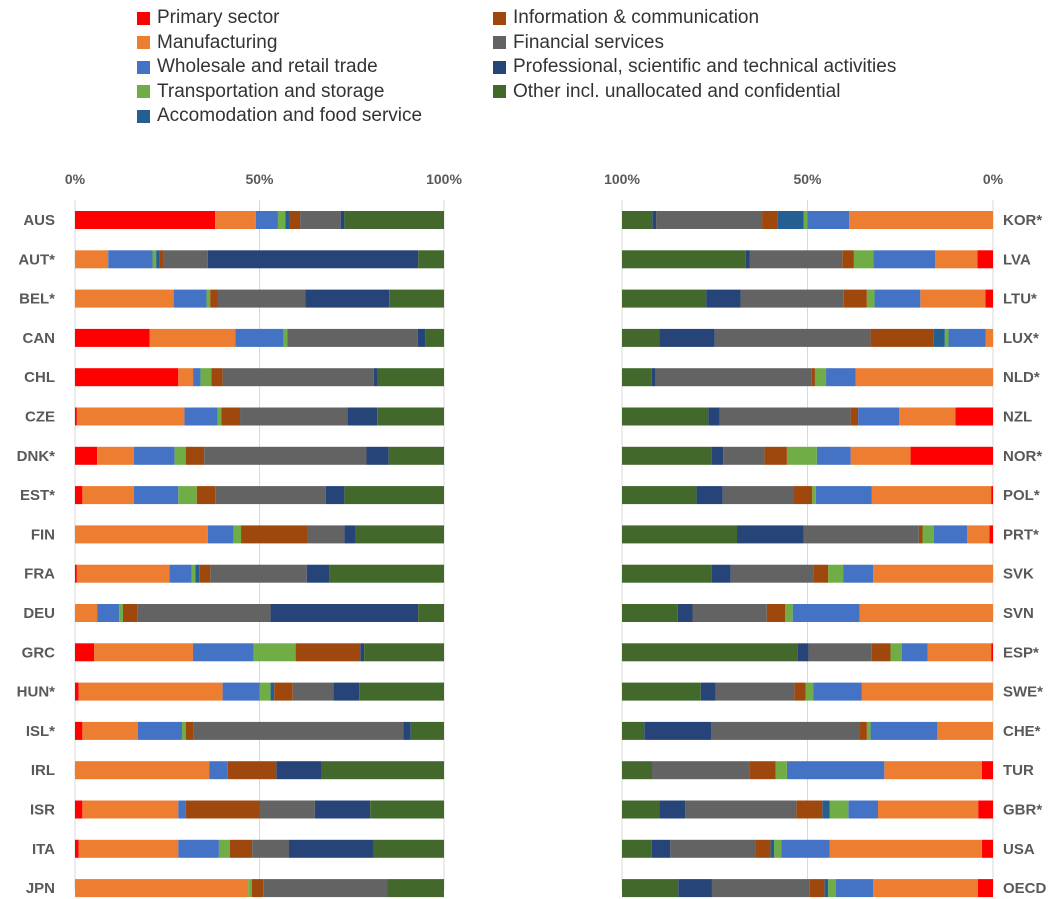 The image size is (1058, 899). Describe the element at coordinates (1020, 299) in the screenshot. I see `category-label: LTU*` at that location.